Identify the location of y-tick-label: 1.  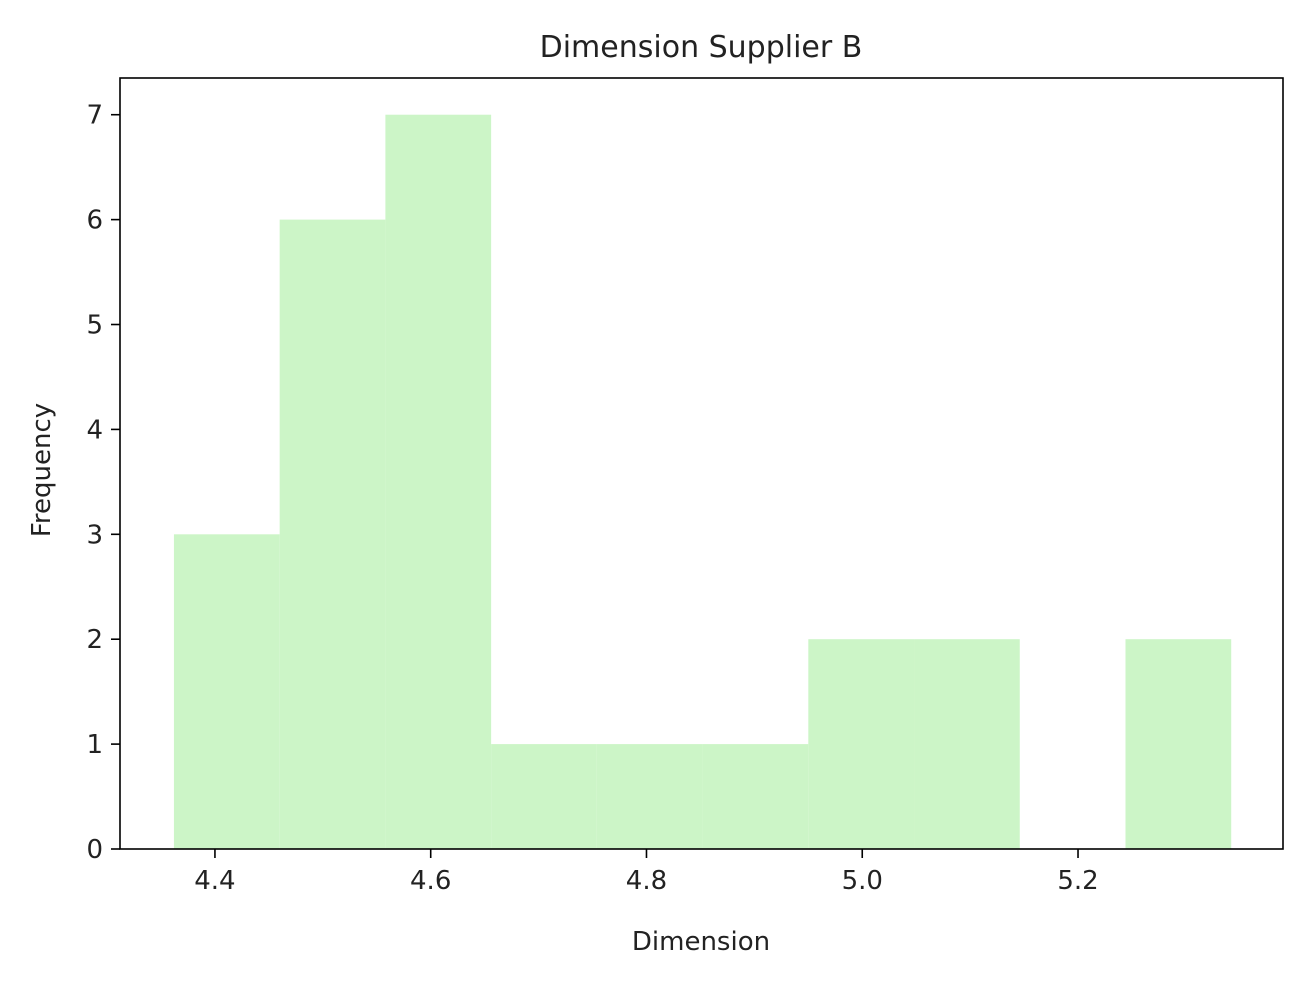
(94, 745).